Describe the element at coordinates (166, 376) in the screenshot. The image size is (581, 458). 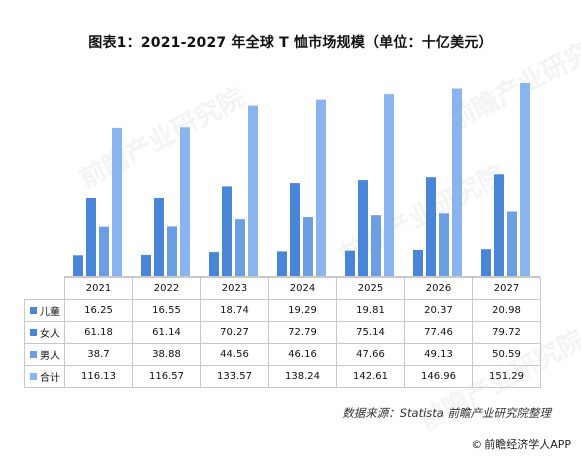
I see `table-cell: 116.57` at that location.